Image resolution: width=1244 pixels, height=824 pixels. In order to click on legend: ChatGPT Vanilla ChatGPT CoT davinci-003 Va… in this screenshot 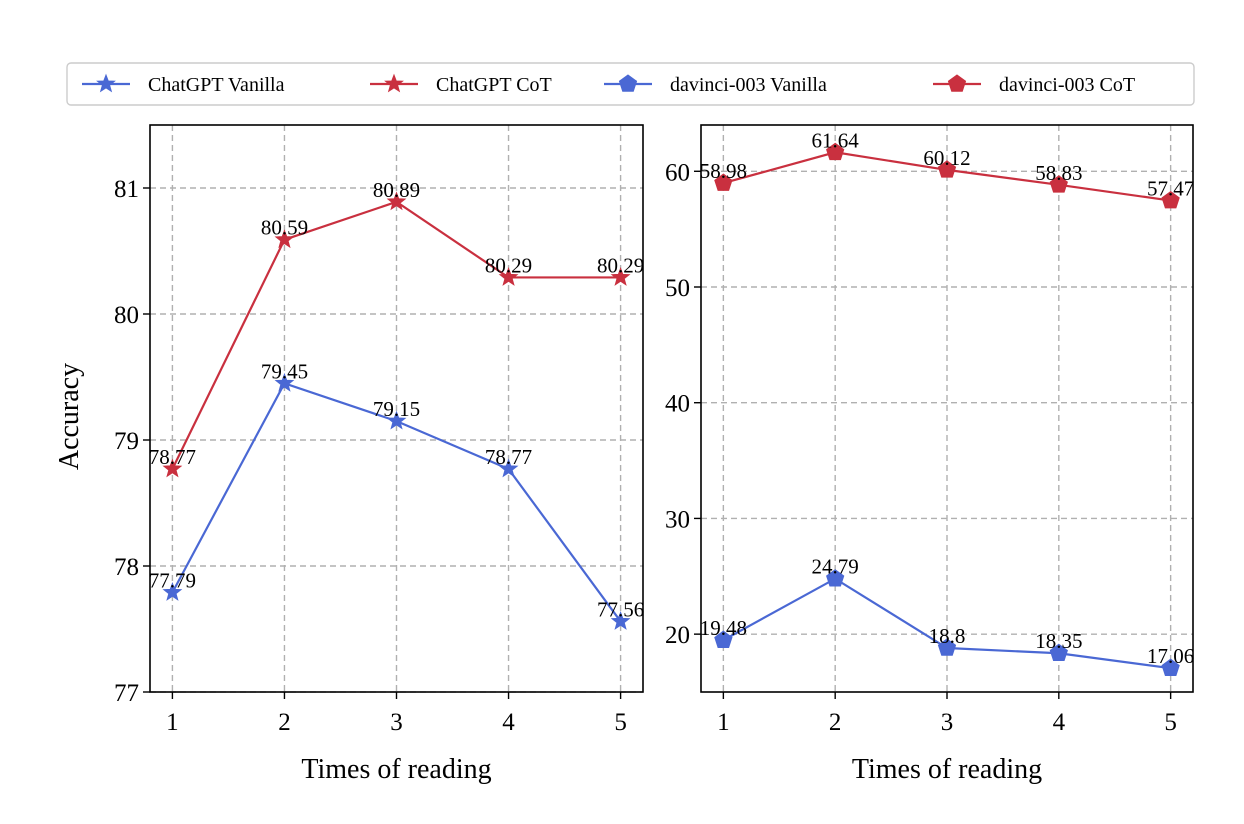, I will do `click(630, 84)`.